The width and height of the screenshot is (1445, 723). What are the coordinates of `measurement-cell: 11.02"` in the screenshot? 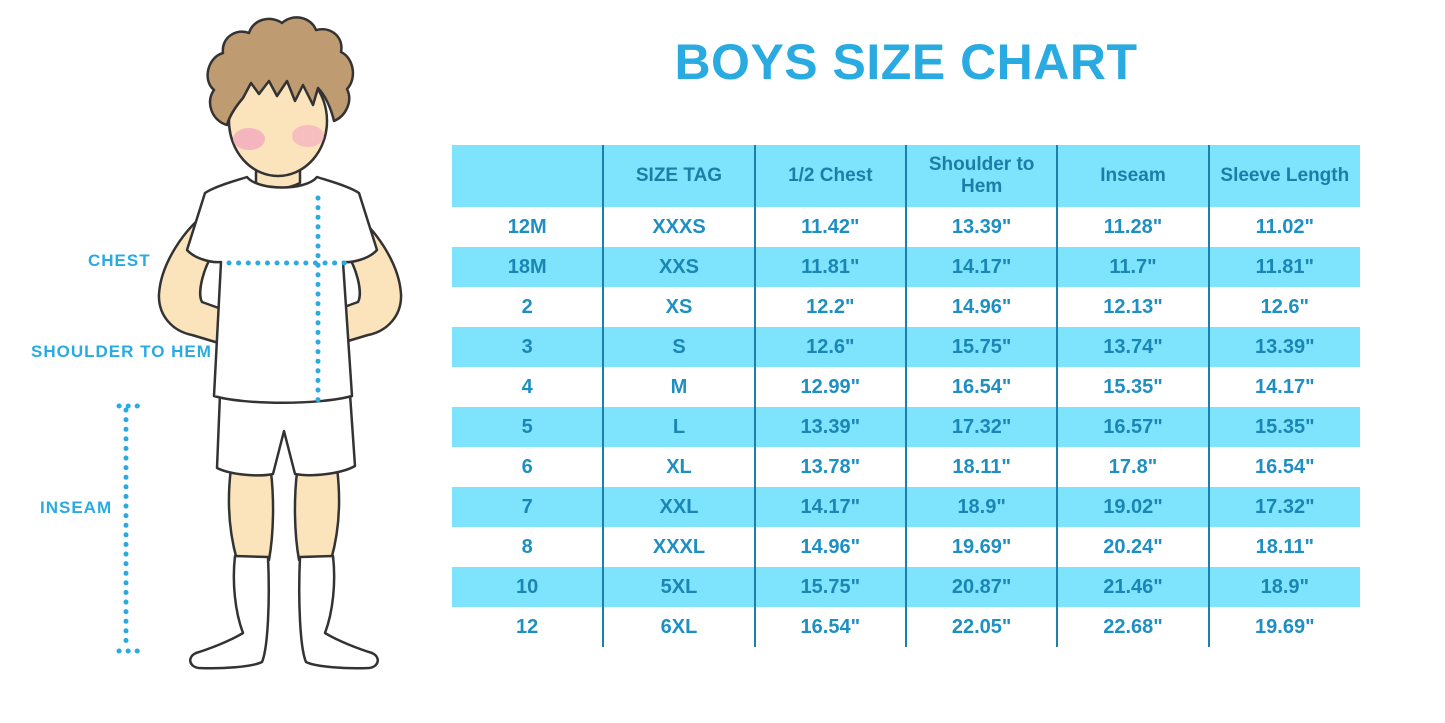 It's located at (1283, 227).